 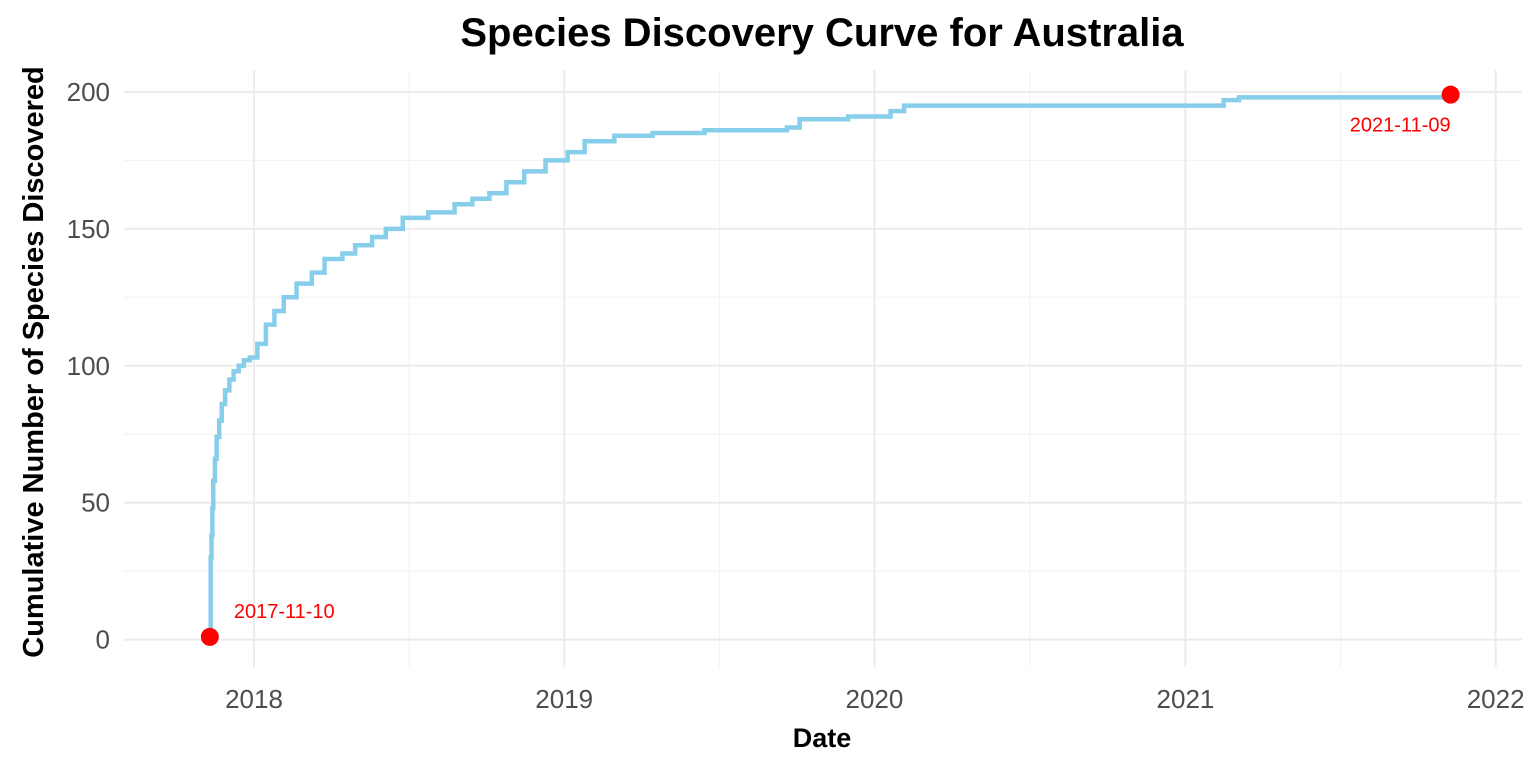 I want to click on x-tick-label: 2020, so click(x=874, y=699).